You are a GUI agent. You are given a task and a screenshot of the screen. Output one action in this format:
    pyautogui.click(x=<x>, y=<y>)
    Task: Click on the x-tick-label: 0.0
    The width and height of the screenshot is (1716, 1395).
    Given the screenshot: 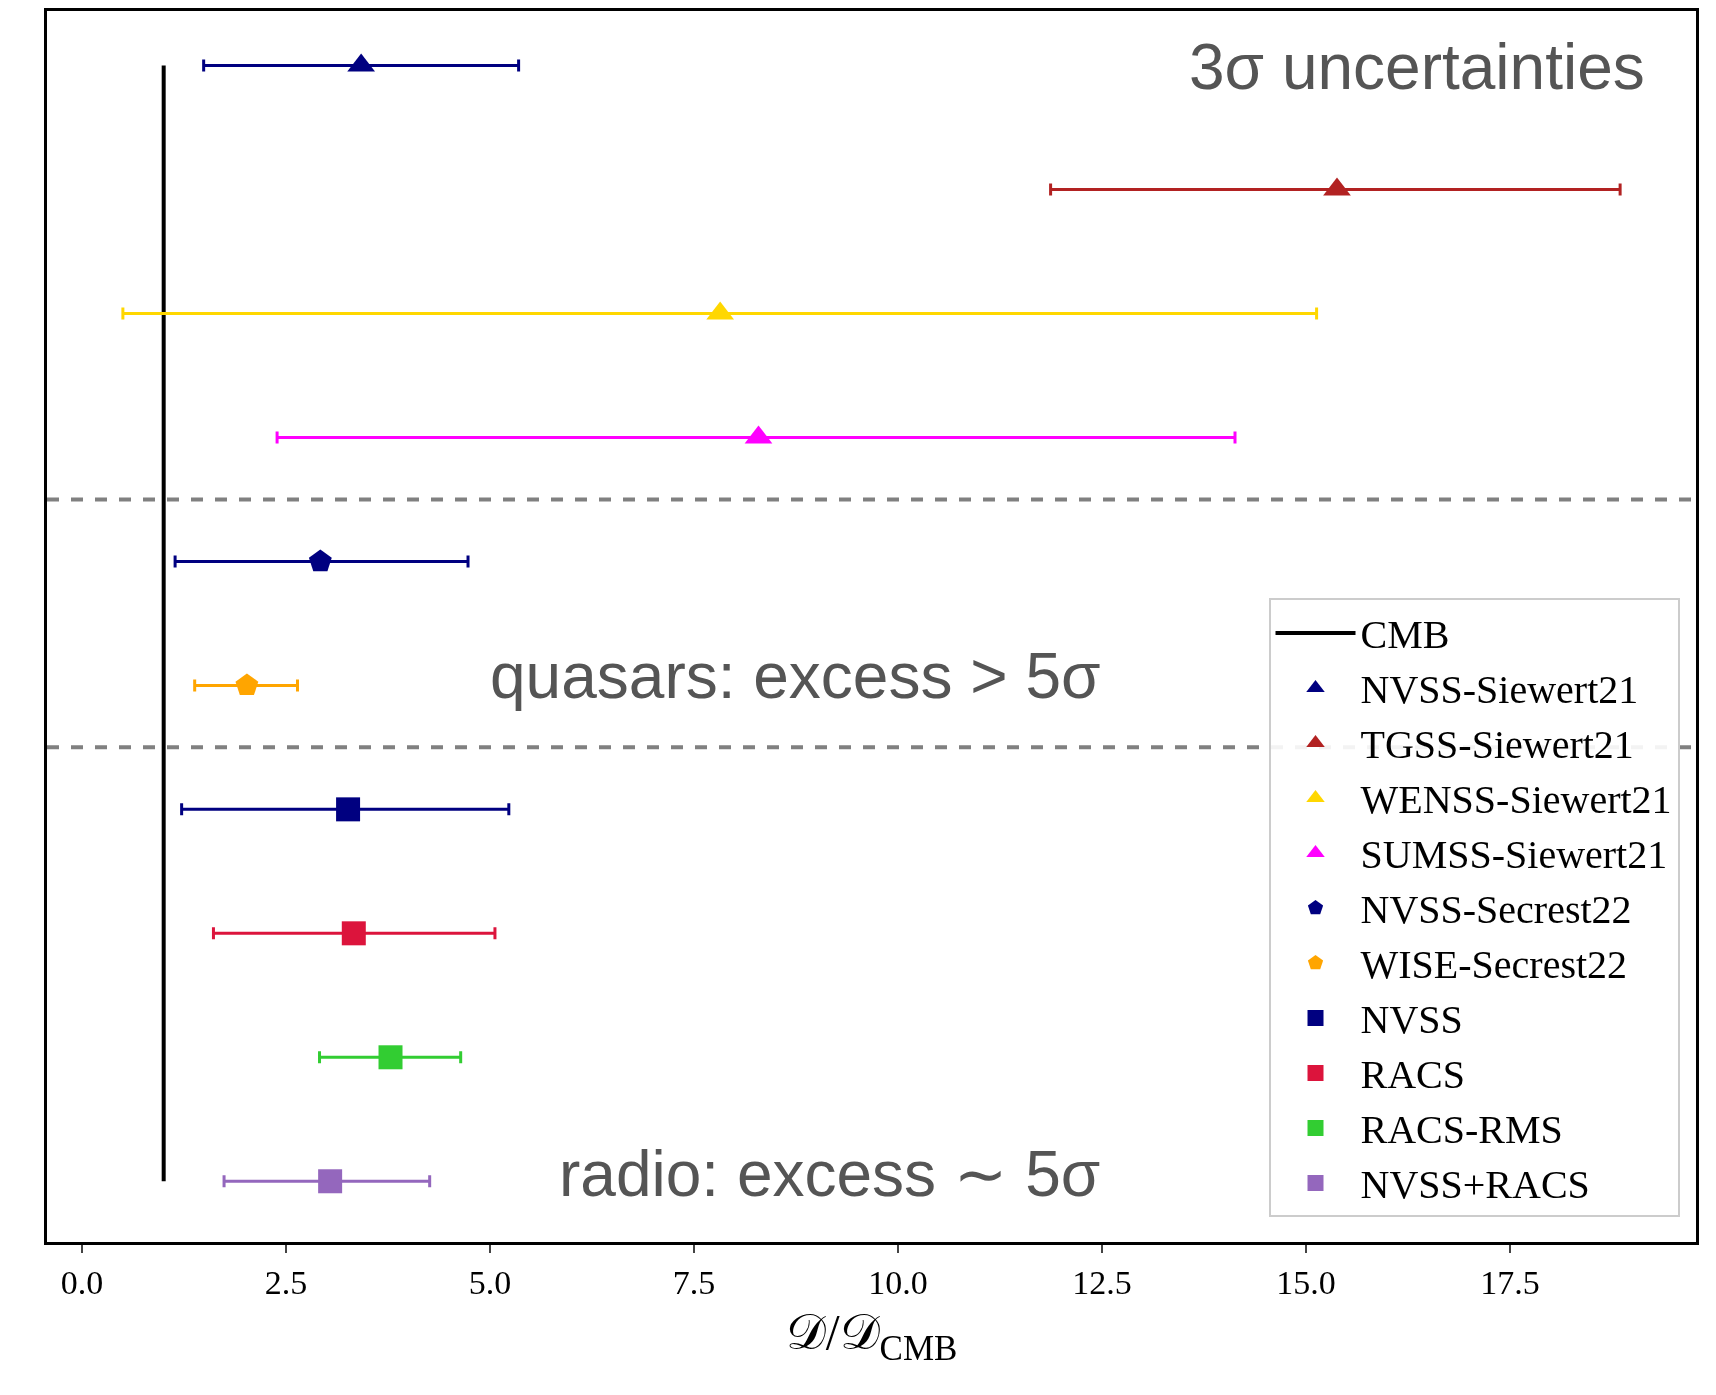 What is the action you would take?
    pyautogui.click(x=82, y=1282)
    